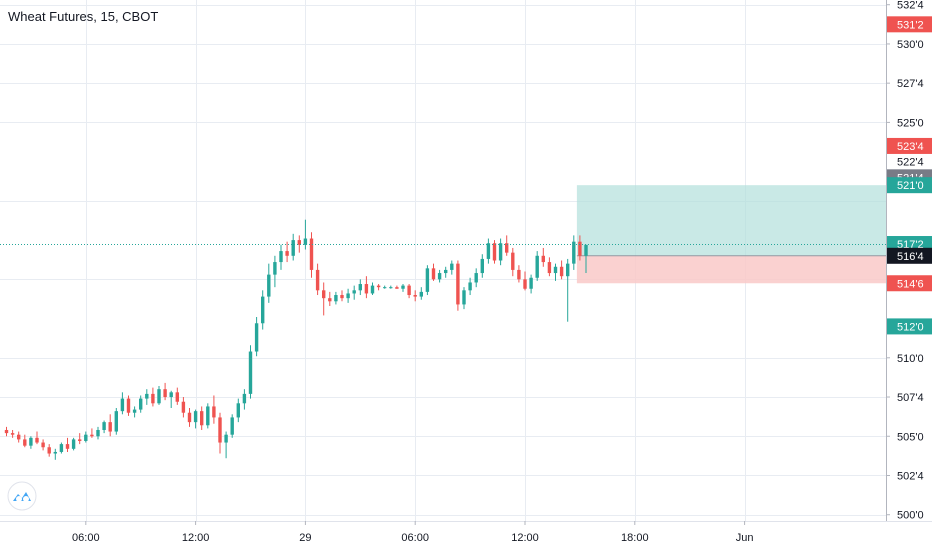 Image resolution: width=932 pixels, height=550 pixels. What do you see at coordinates (910, 186) in the screenshot?
I see `price-badge-label: 521'0` at bounding box center [910, 186].